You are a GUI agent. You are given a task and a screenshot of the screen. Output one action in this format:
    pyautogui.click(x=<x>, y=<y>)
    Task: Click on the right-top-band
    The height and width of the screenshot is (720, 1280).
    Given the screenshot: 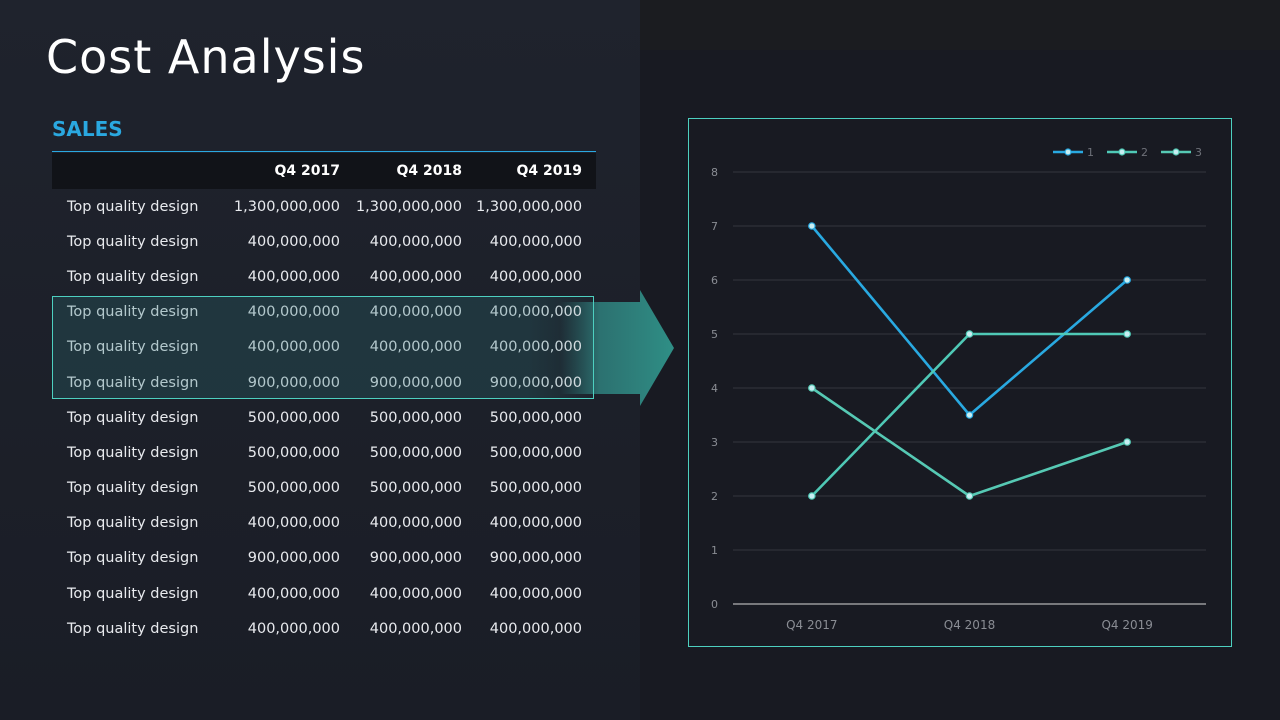 What is the action you would take?
    pyautogui.click(x=960, y=25)
    